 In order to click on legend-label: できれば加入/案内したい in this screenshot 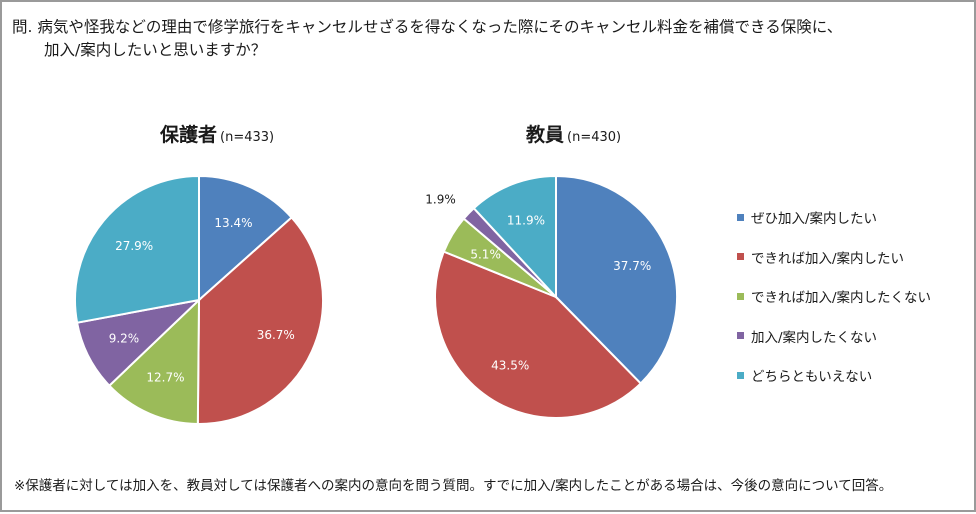, I will do `click(828, 258)`.